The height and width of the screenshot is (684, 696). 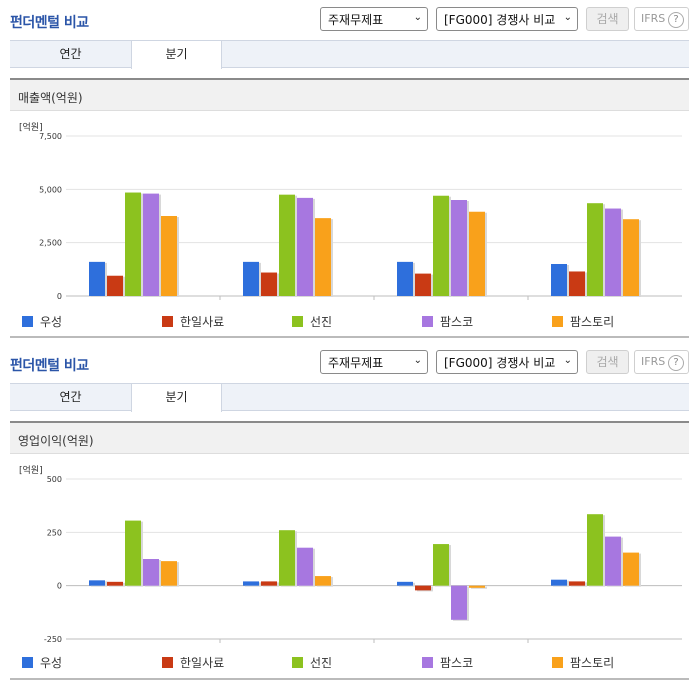 What do you see at coordinates (653, 18) in the screenshot?
I see `ifrs-label: IFRS` at bounding box center [653, 18].